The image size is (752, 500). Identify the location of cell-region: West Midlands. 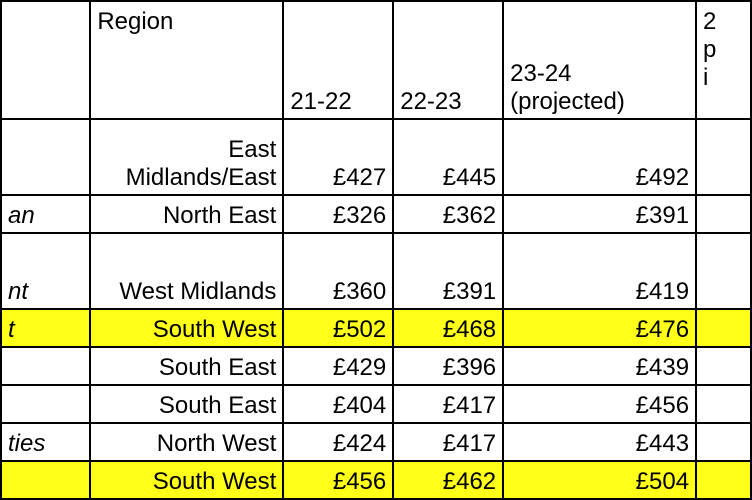
(187, 271).